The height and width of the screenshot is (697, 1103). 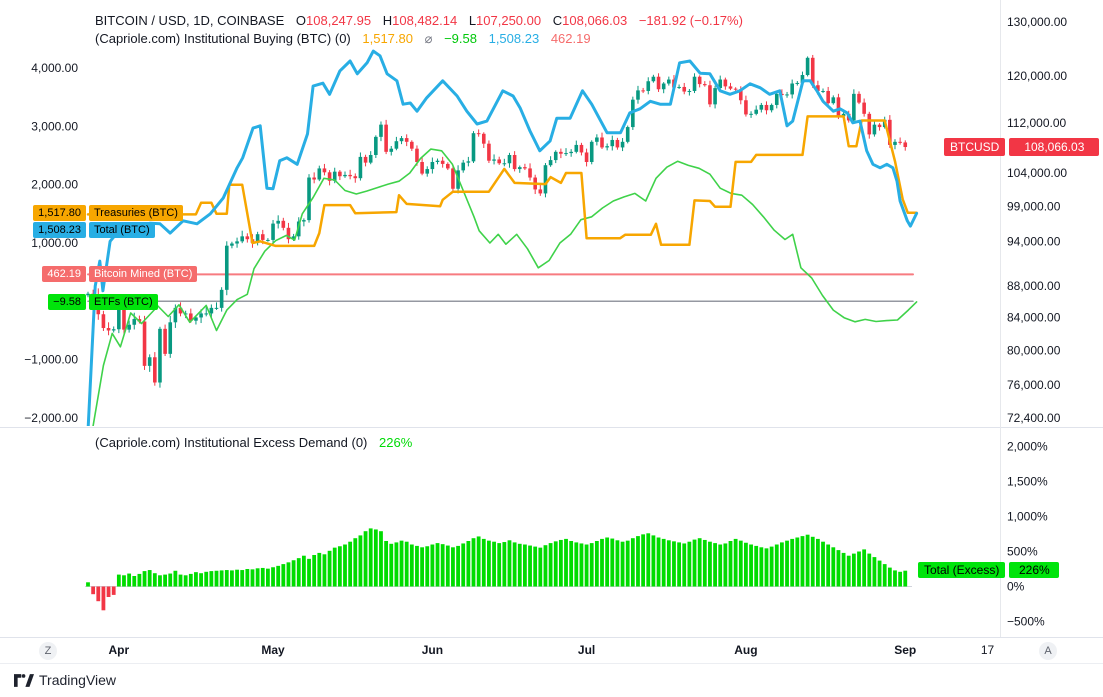 What do you see at coordinates (301, 20) in the screenshot?
I see `ohlc-open-label: O` at bounding box center [301, 20].